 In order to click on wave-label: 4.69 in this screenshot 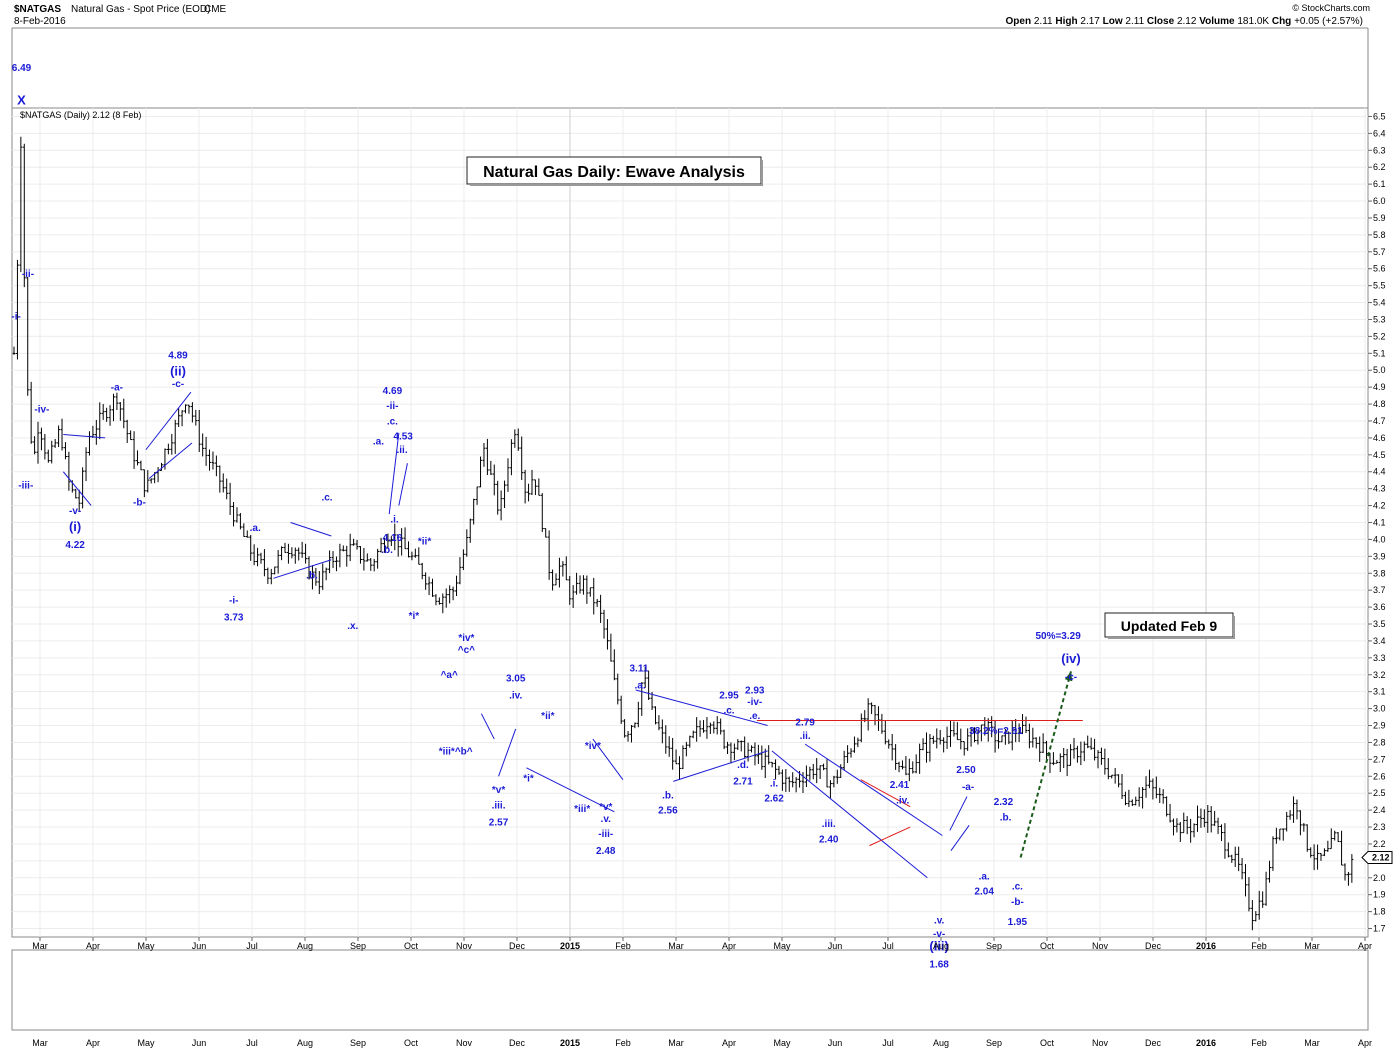, I will do `click(393, 391)`.